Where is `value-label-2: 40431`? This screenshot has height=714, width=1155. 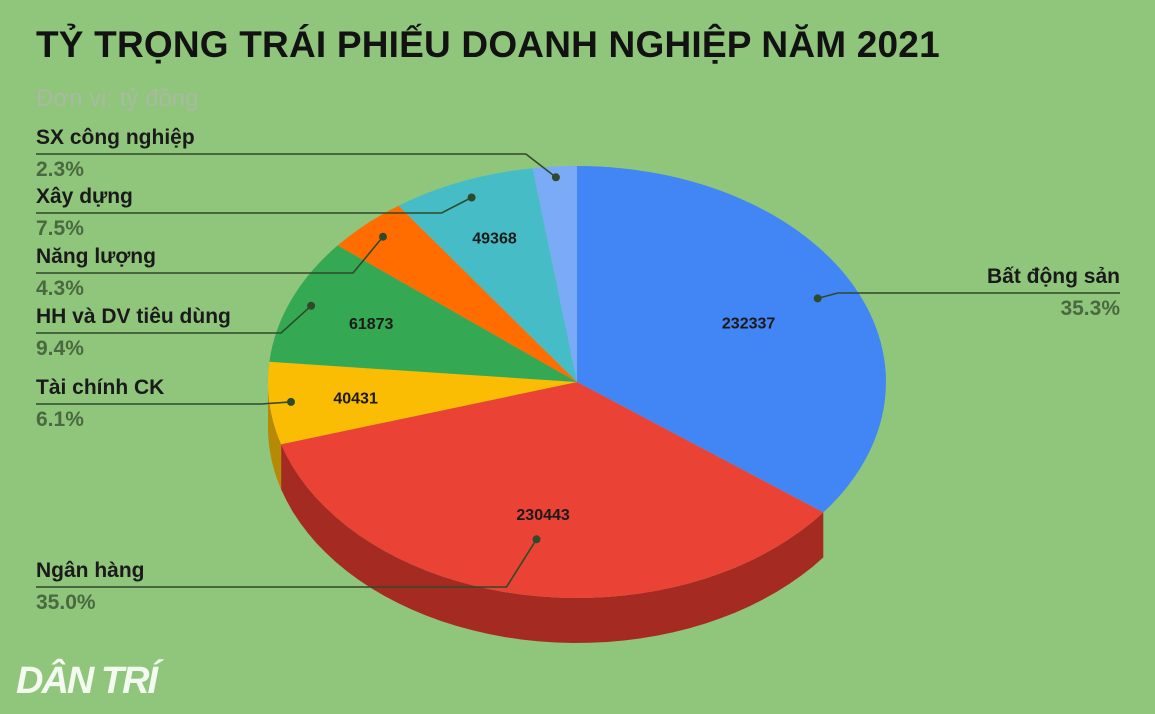 value-label-2: 40431 is located at coordinates (355, 398).